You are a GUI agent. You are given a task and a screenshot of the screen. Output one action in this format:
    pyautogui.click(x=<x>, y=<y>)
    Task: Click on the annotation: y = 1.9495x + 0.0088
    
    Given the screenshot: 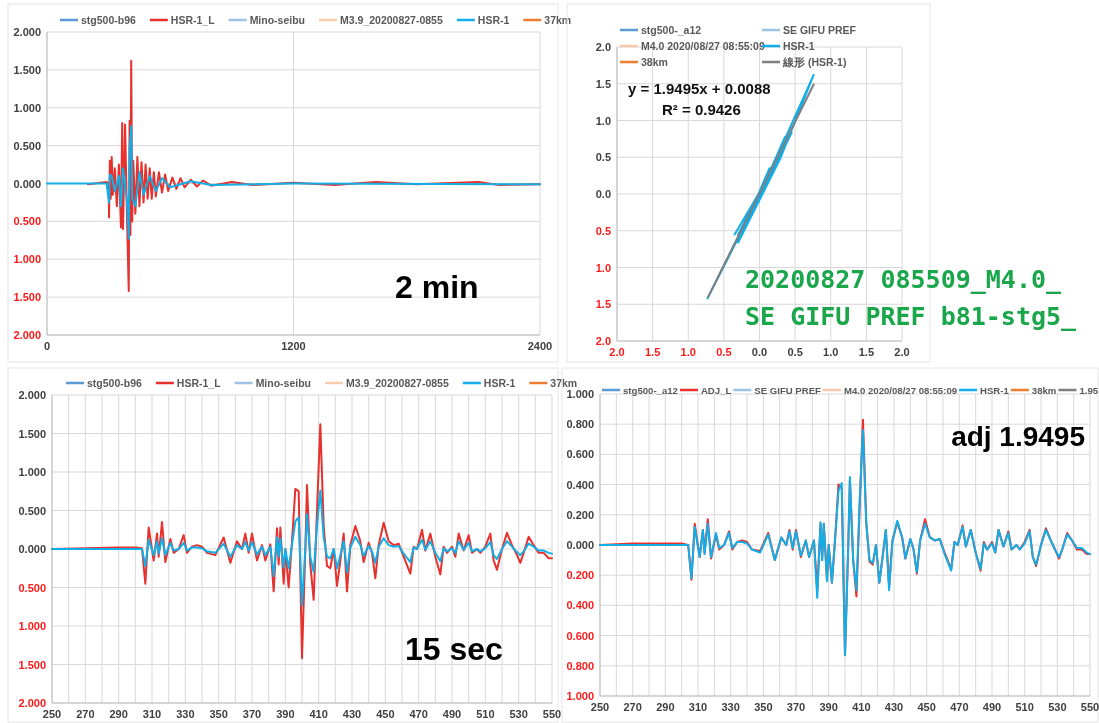 What is the action you would take?
    pyautogui.click(x=699, y=88)
    